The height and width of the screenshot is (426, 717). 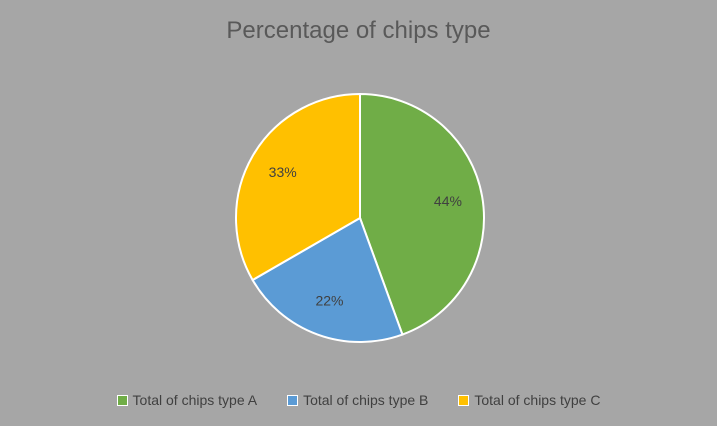 What do you see at coordinates (122, 400) in the screenshot?
I see `legend-swatch-a` at bounding box center [122, 400].